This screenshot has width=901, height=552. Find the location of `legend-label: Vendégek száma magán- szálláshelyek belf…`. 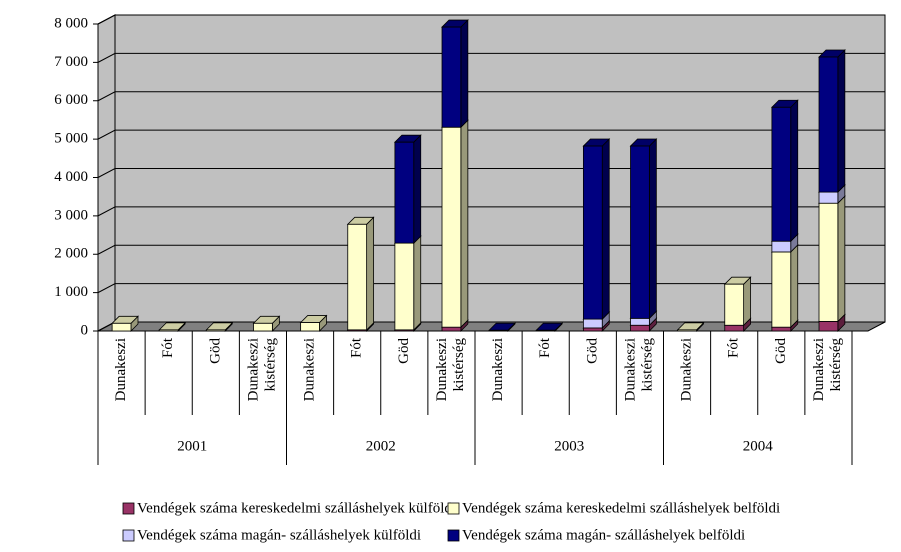

legend-label: Vendégek száma magán- szálláshelyek belf… is located at coordinates (603, 535).